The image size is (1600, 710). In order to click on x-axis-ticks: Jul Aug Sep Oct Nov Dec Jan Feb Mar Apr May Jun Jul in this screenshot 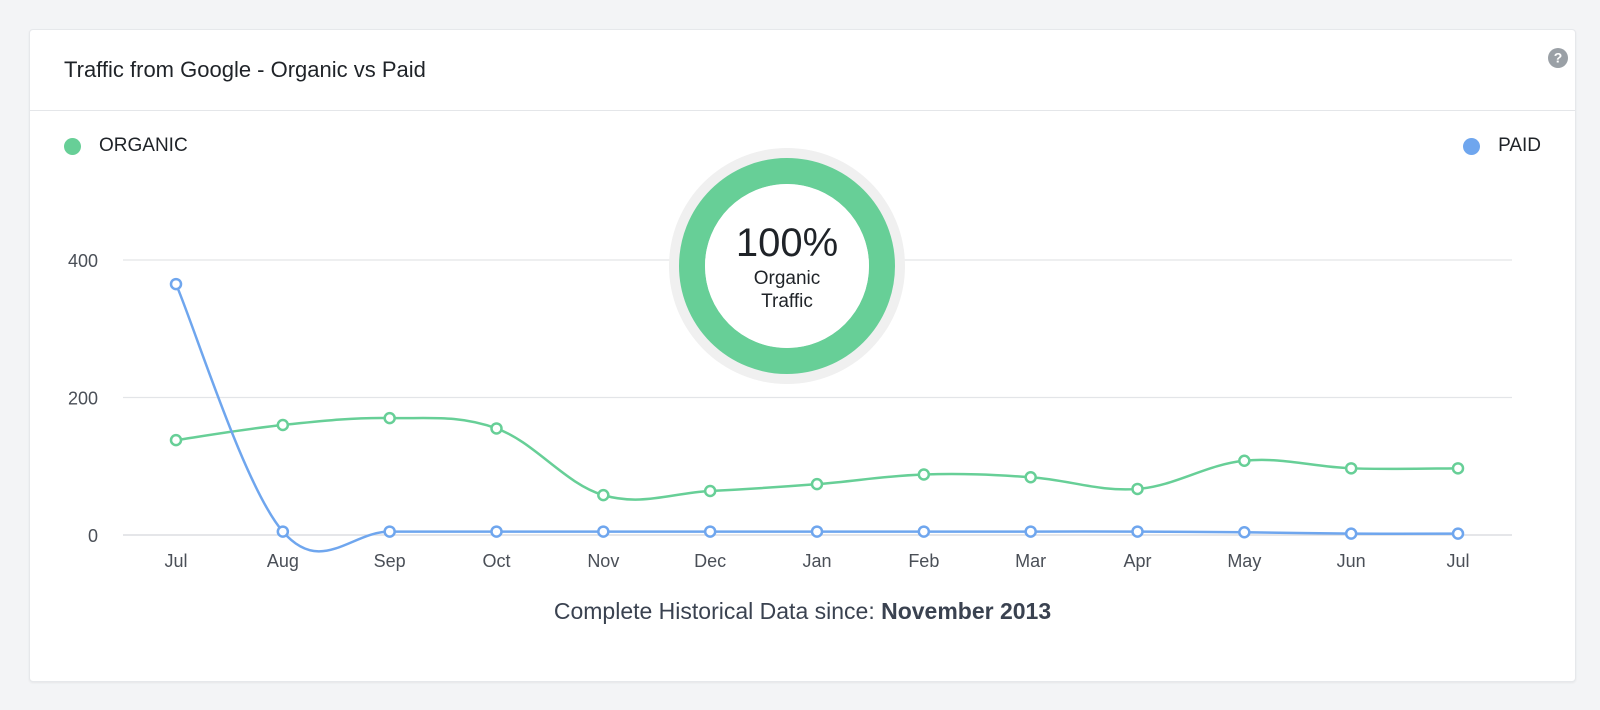, I will do `click(816, 561)`.